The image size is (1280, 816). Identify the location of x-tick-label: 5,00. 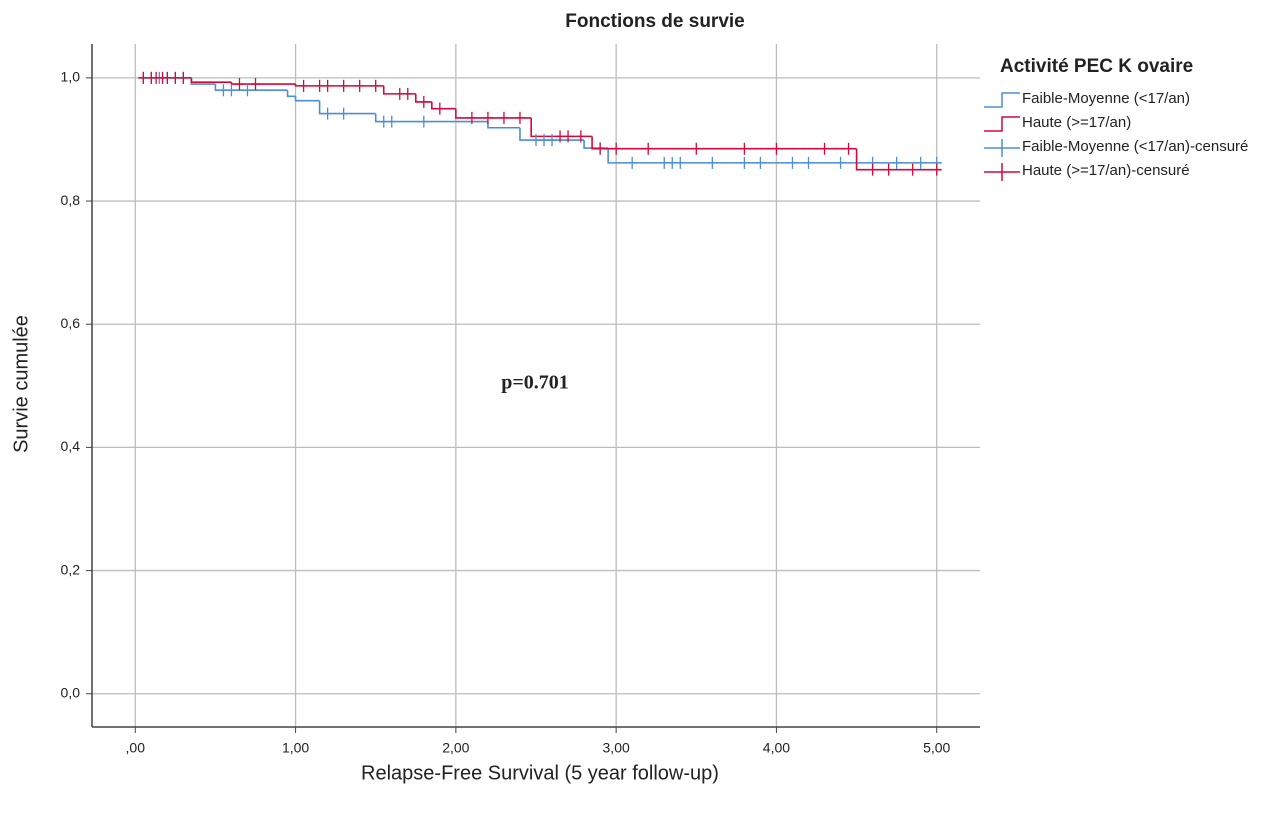
(936, 748).